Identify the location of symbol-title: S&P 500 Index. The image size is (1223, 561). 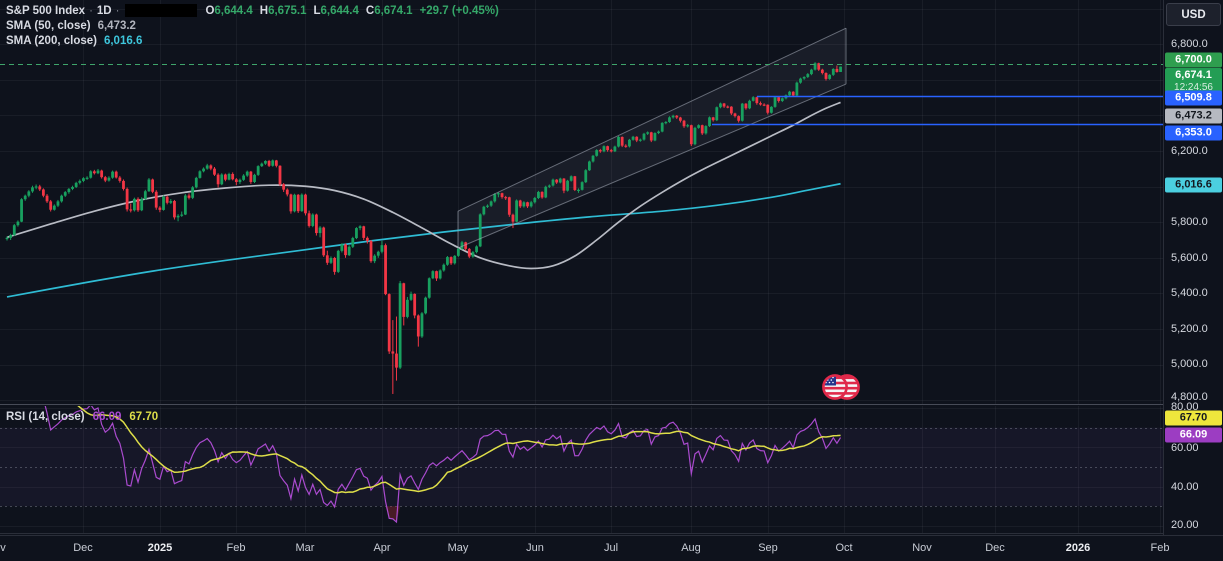
(46, 10).